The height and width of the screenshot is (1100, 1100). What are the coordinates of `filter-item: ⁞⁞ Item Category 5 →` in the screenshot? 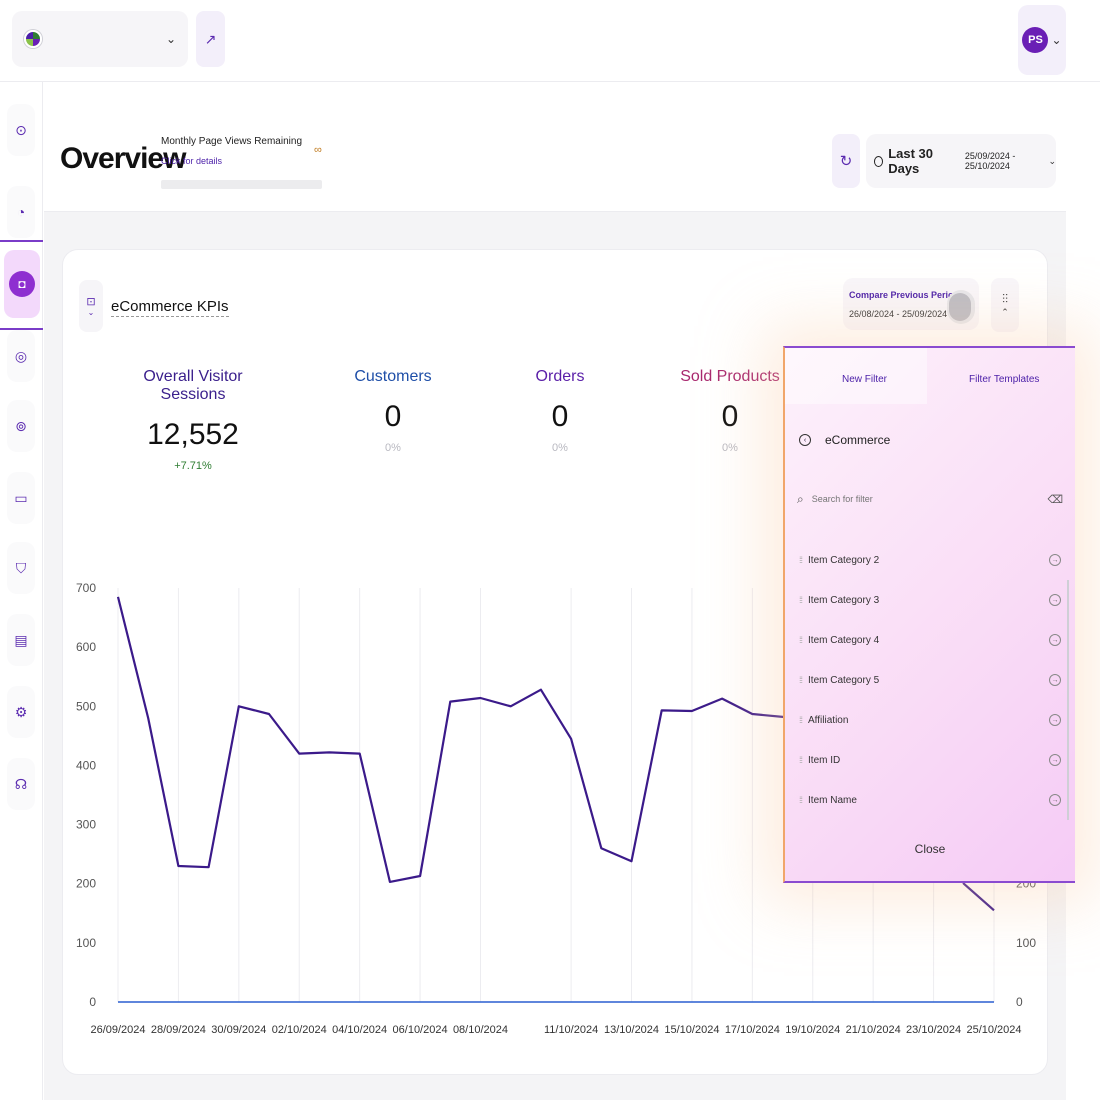 It's located at (930, 680).